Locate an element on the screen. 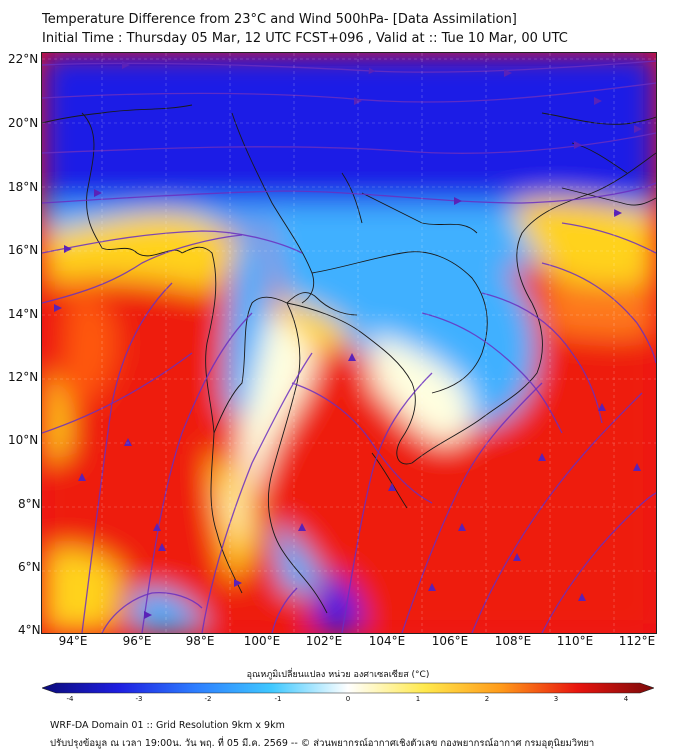 The width and height of the screenshot is (676, 756). lon-label-100e: 100°E is located at coordinates (262, 641).